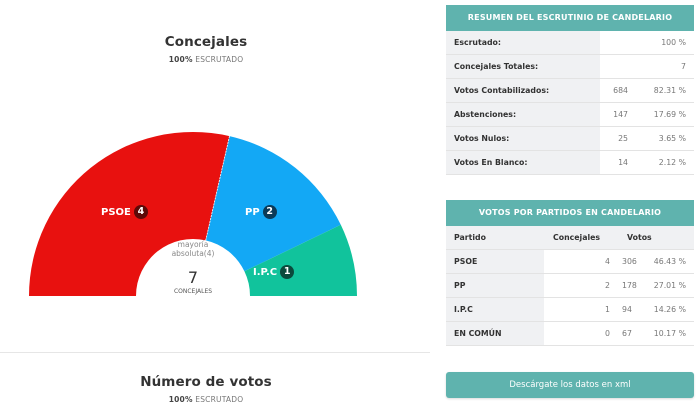 The image size is (700, 412). What do you see at coordinates (269, 212) in the screenshot?
I see `seat-count-badge: 2` at bounding box center [269, 212].